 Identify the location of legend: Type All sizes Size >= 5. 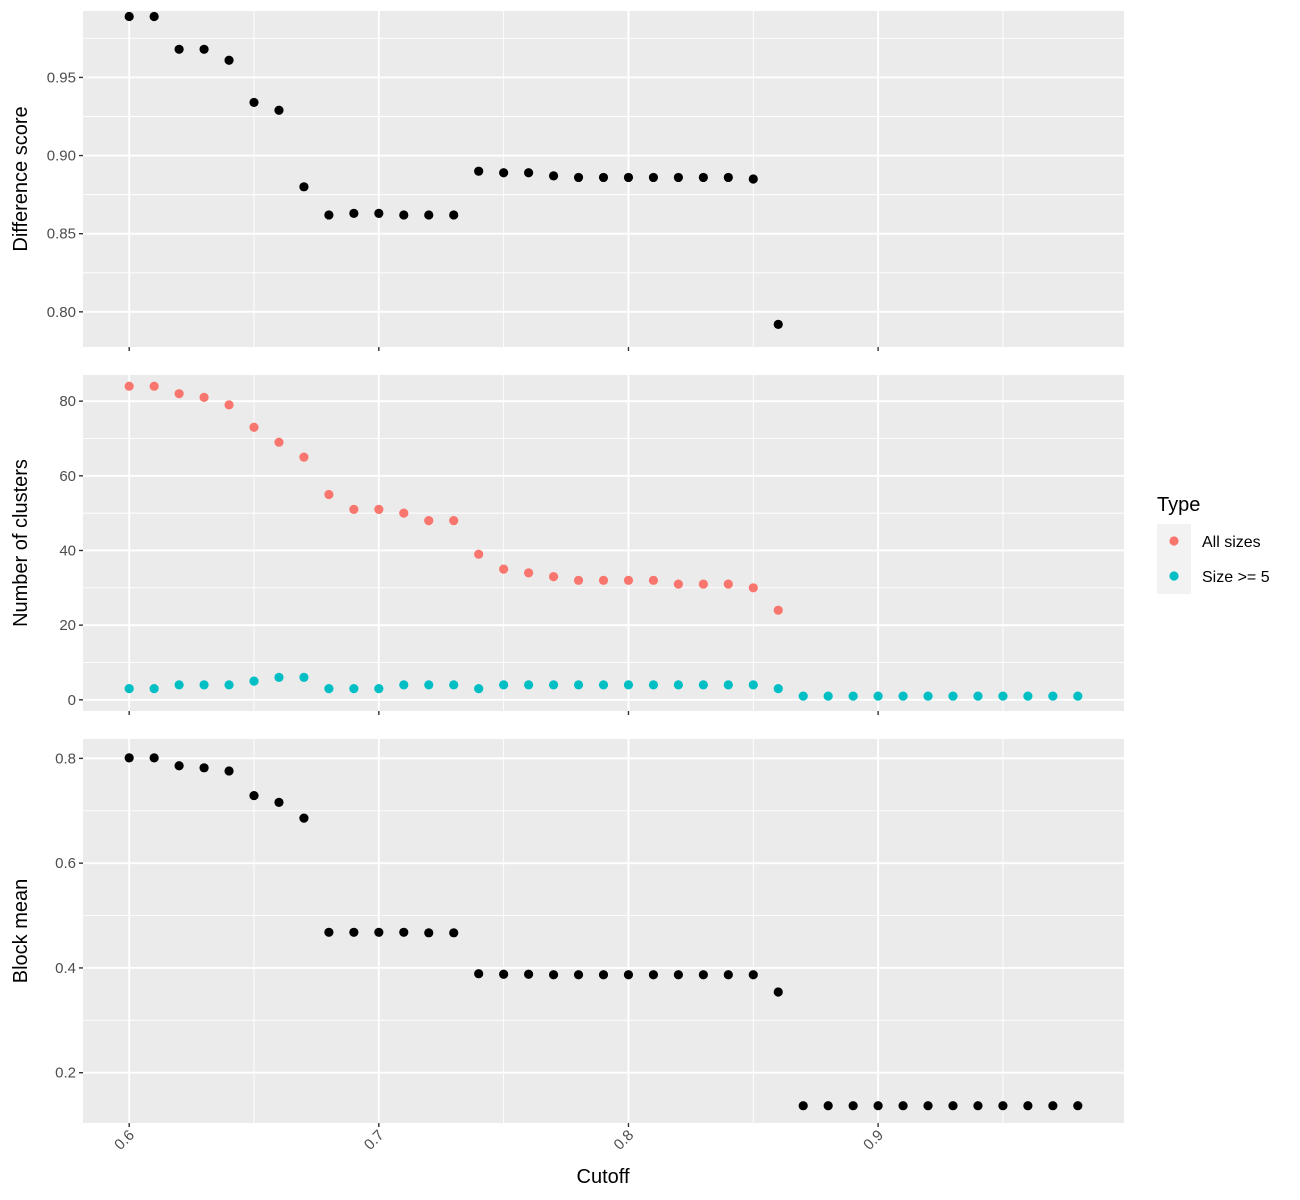
(1213, 544).